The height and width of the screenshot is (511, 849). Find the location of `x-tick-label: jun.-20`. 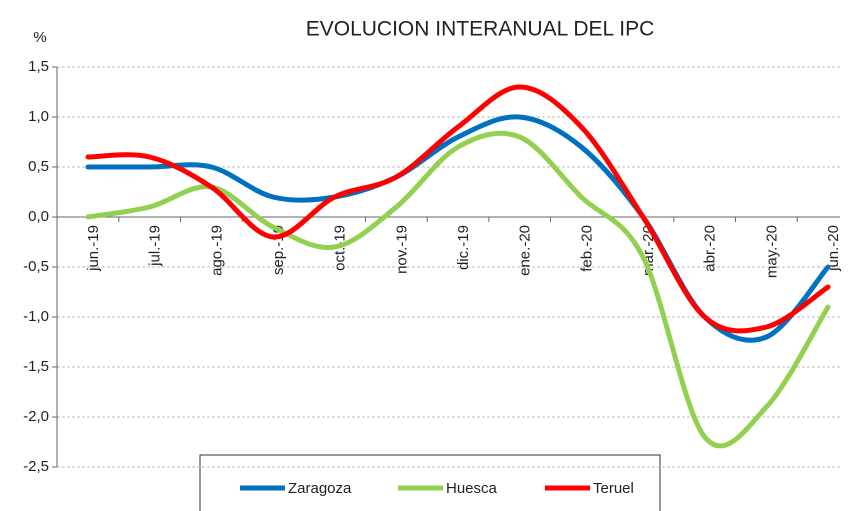

x-tick-label: jun.-20 is located at coordinates (833, 248).